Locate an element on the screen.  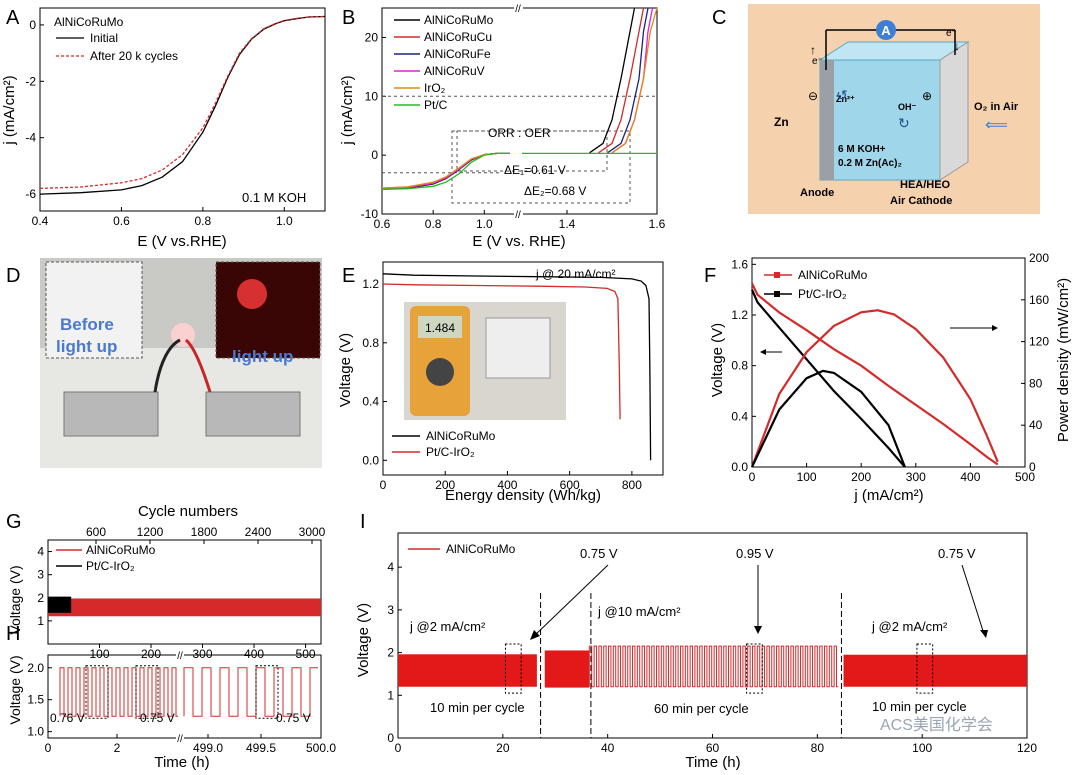
panel-letter-c: C is located at coordinates (719, 18).